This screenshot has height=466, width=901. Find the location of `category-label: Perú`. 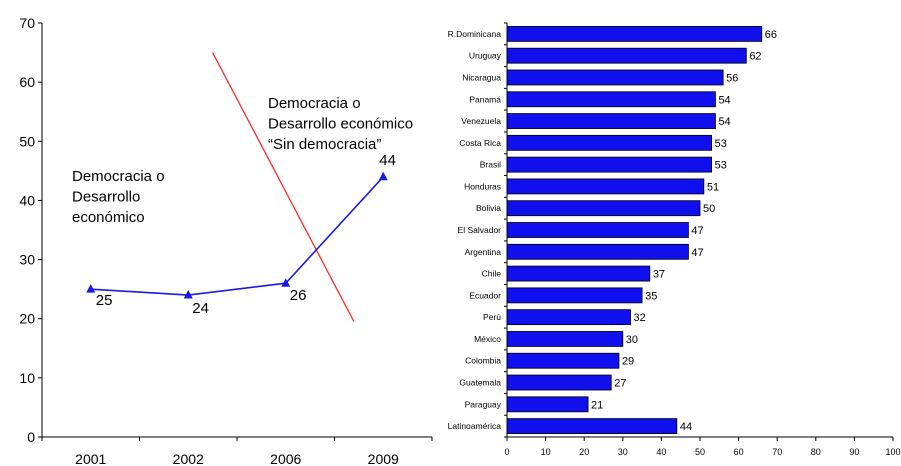

category-label: Perú is located at coordinates (492, 317).